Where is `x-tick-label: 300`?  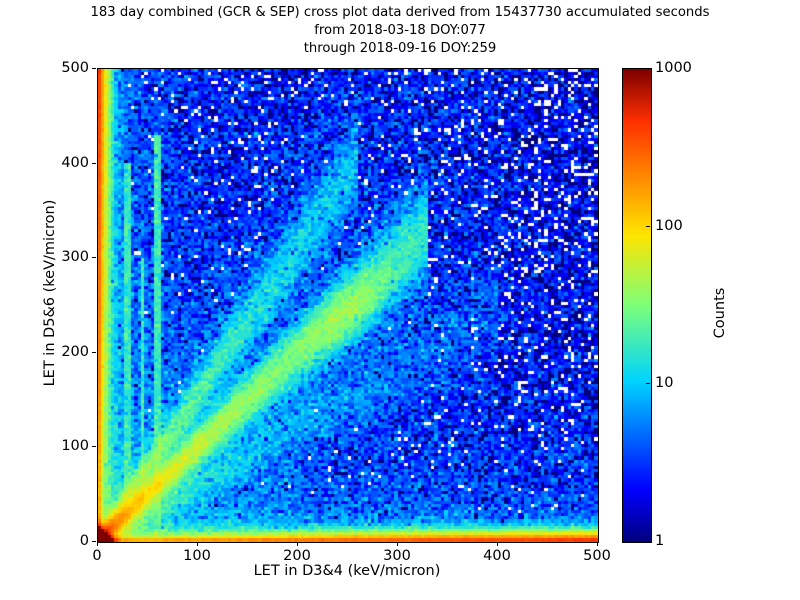 x-tick-label: 300 is located at coordinates (397, 556).